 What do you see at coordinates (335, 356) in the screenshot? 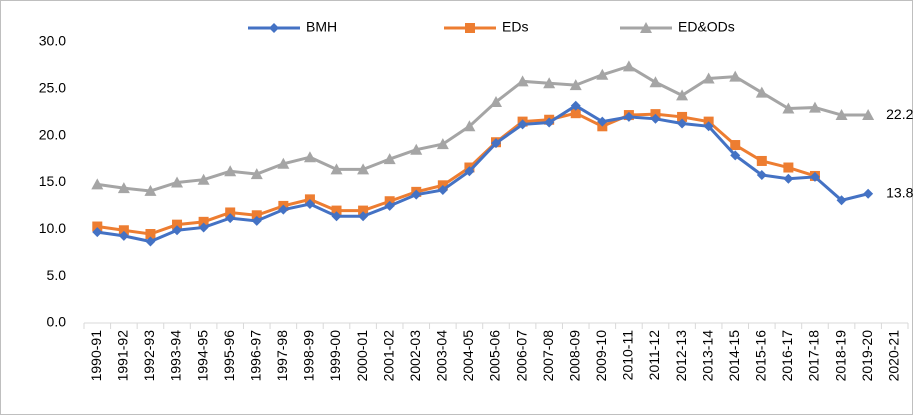
I see `x-tick-label: 1999-00` at bounding box center [335, 356].